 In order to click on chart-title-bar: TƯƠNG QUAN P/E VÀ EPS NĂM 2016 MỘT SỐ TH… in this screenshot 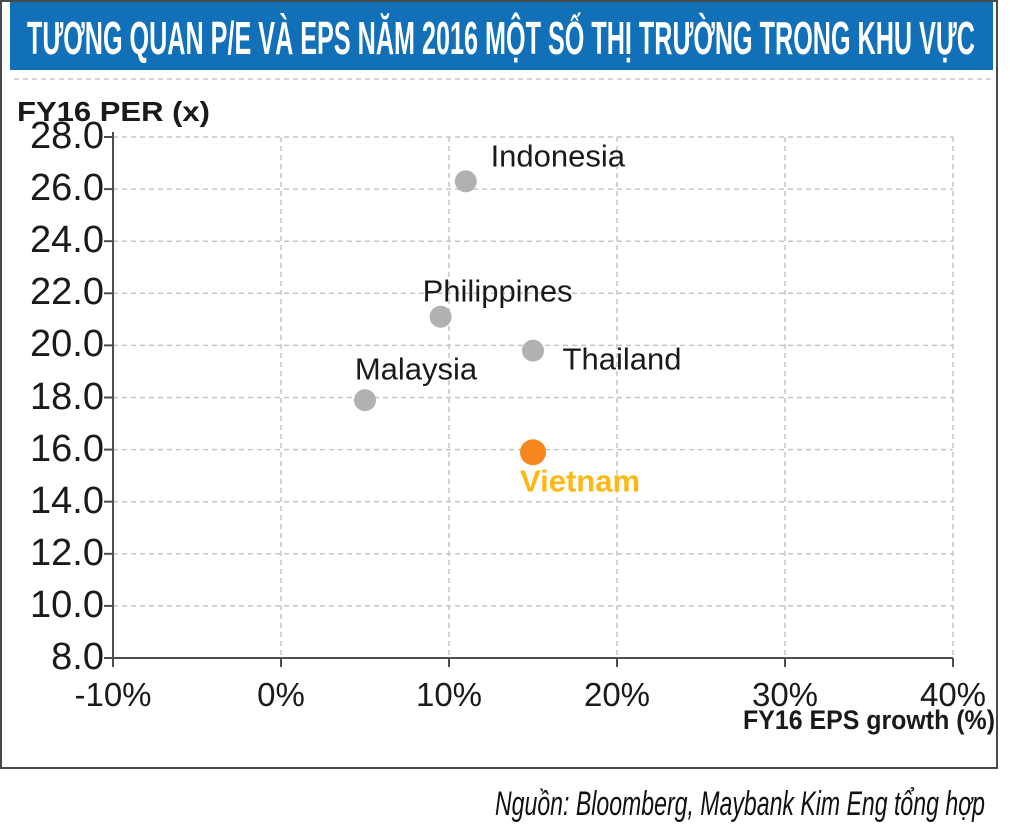, I will do `click(501, 36)`.